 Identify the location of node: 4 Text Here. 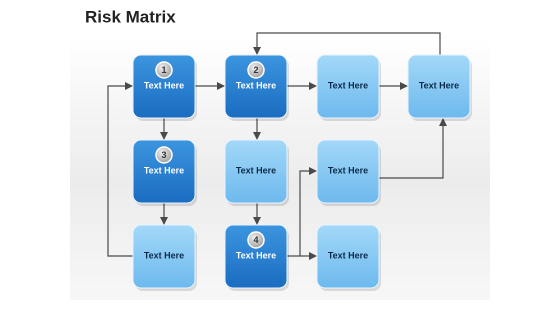
(256, 257).